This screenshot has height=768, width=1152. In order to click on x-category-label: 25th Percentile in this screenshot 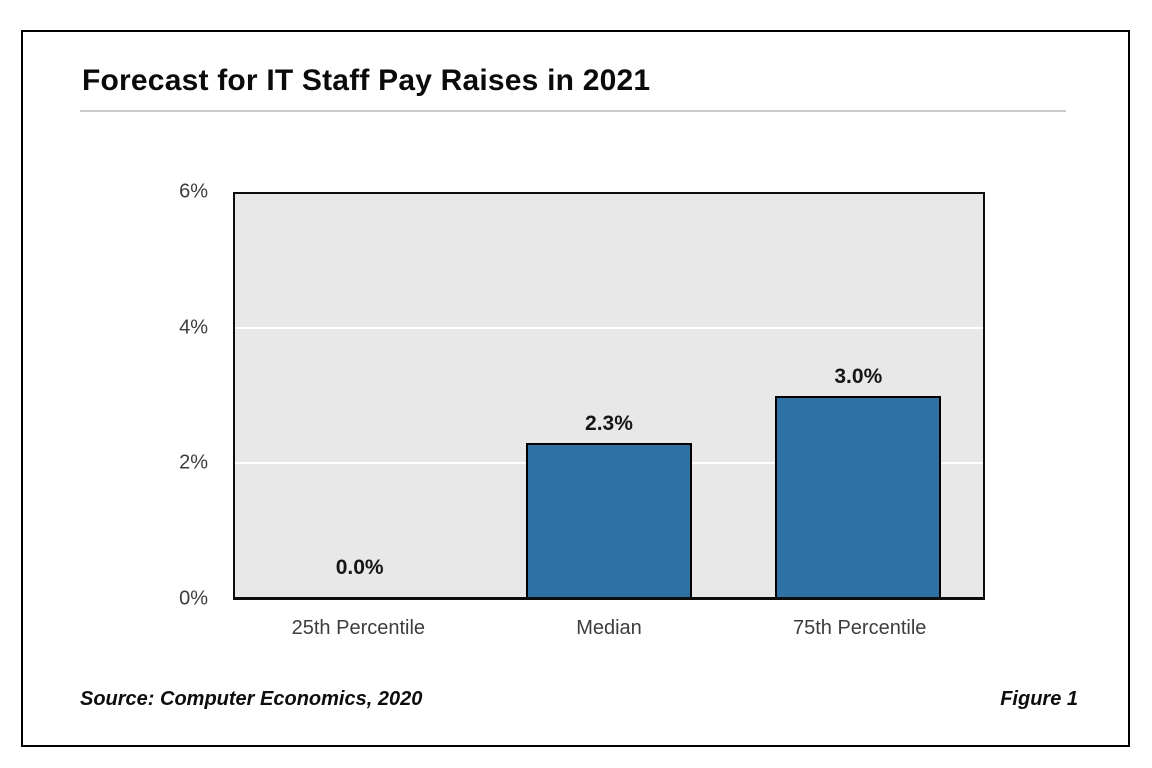, I will do `click(358, 628)`.